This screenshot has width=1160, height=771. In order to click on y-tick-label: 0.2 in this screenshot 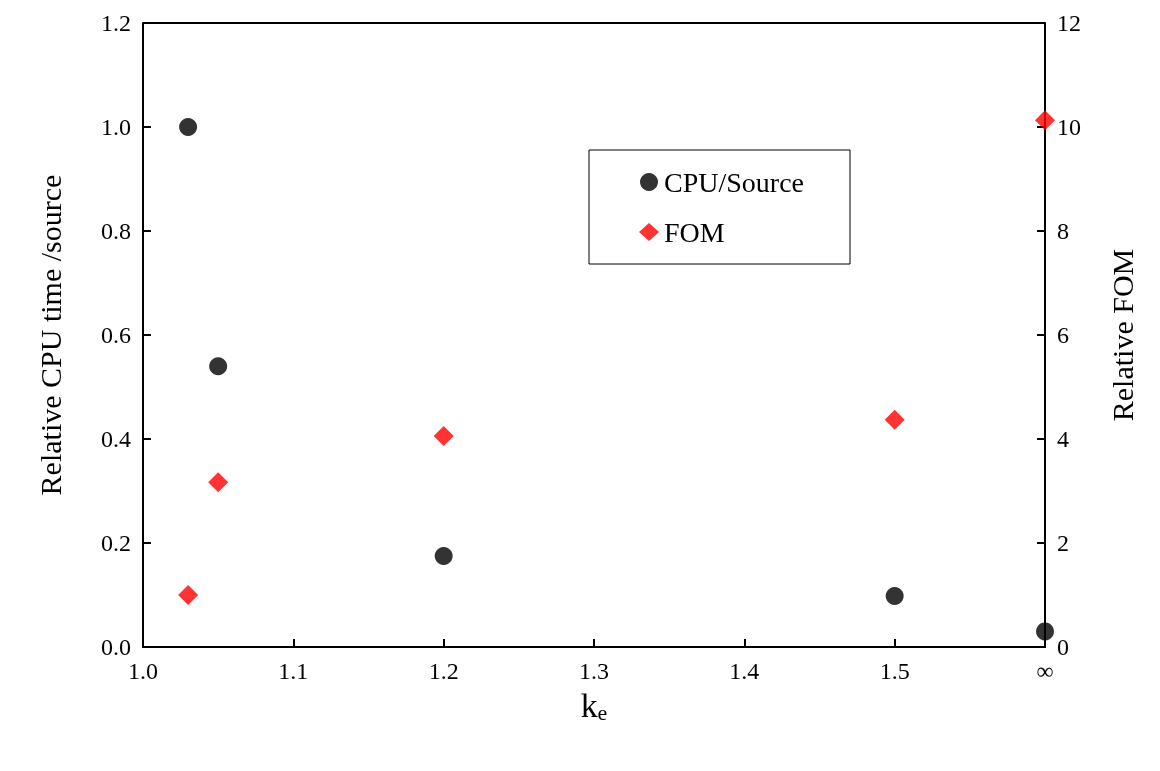, I will do `click(116, 543)`.